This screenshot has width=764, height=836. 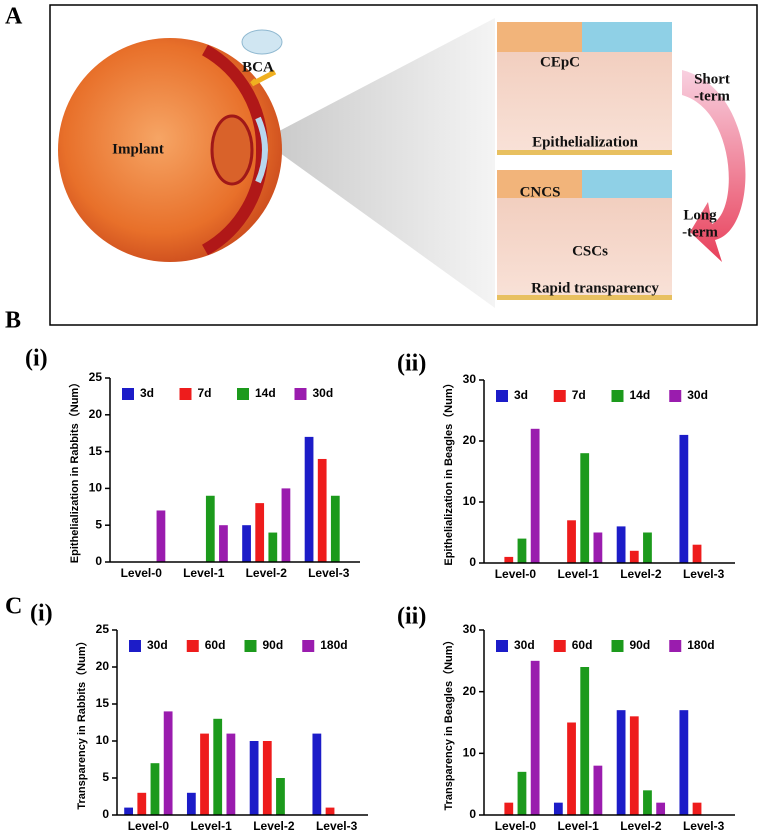 What do you see at coordinates (74, 470) in the screenshot?
I see `y-axis-label: Epithelialization in Rabbits（Num）` at bounding box center [74, 470].